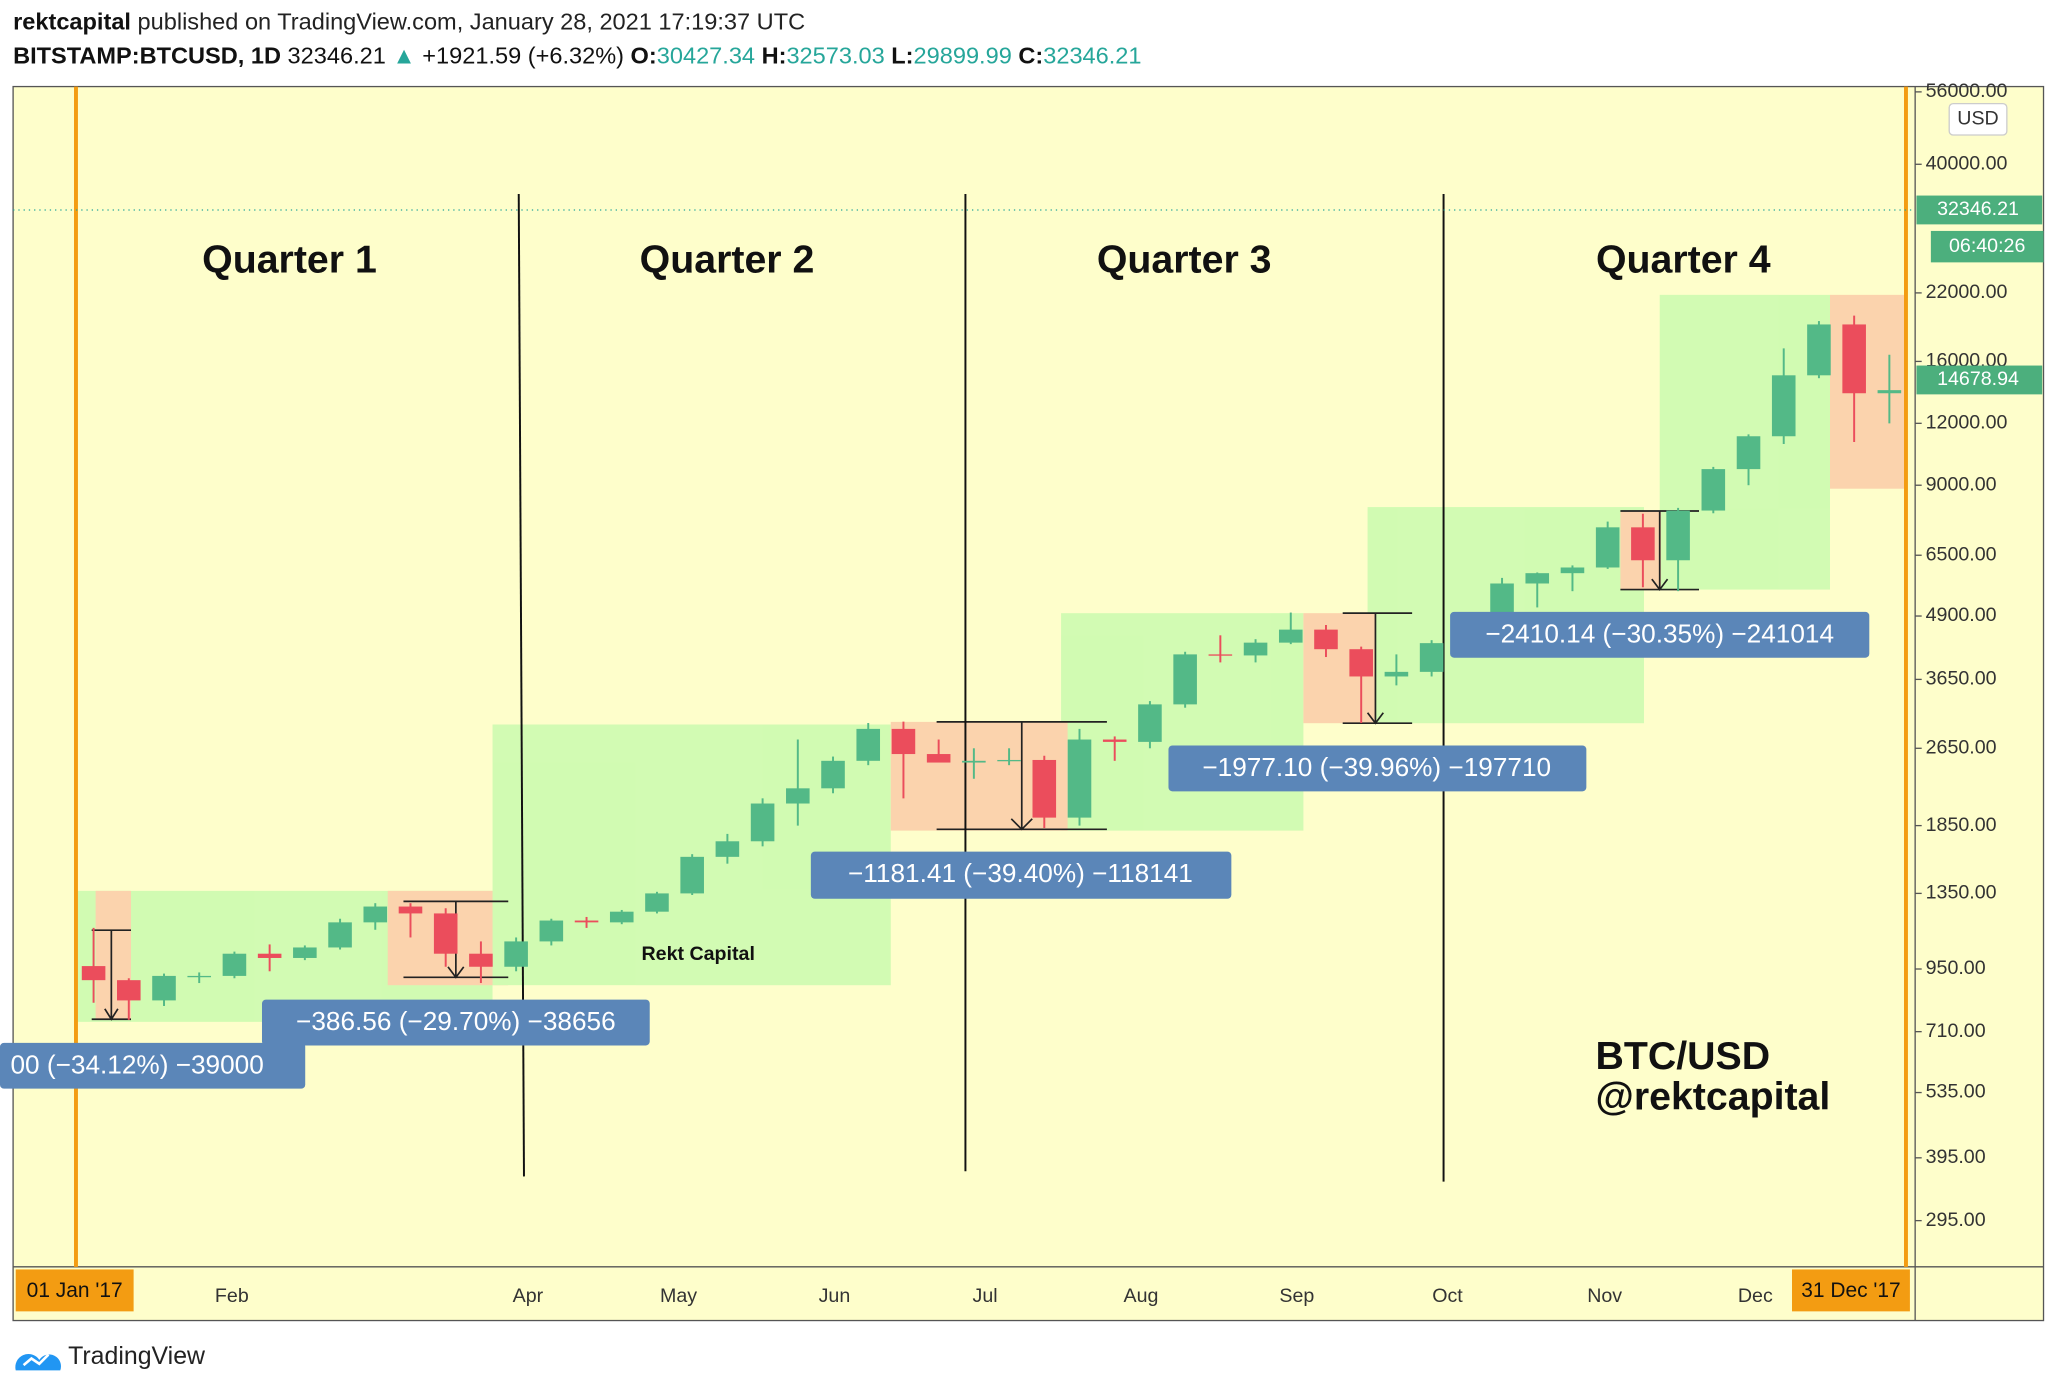 The height and width of the screenshot is (1394, 2054). What do you see at coordinates (1956, 1092) in the screenshot?
I see `y-tick-label: 535.00` at bounding box center [1956, 1092].